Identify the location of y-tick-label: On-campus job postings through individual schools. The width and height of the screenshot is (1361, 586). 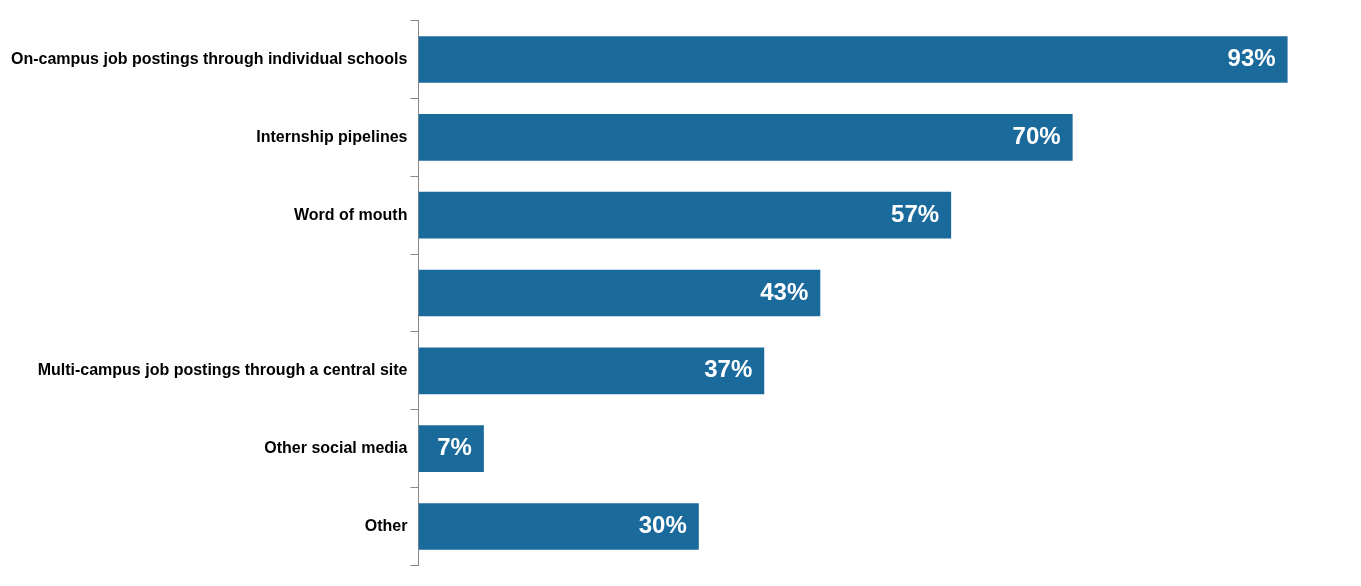
(209, 58).